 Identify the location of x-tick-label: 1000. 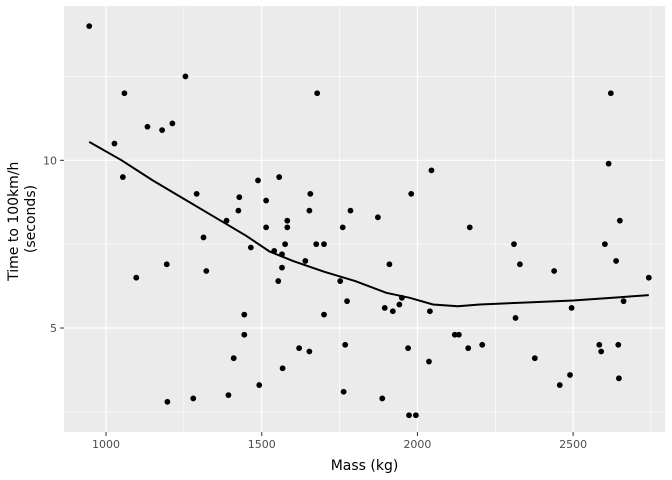
(106, 444).